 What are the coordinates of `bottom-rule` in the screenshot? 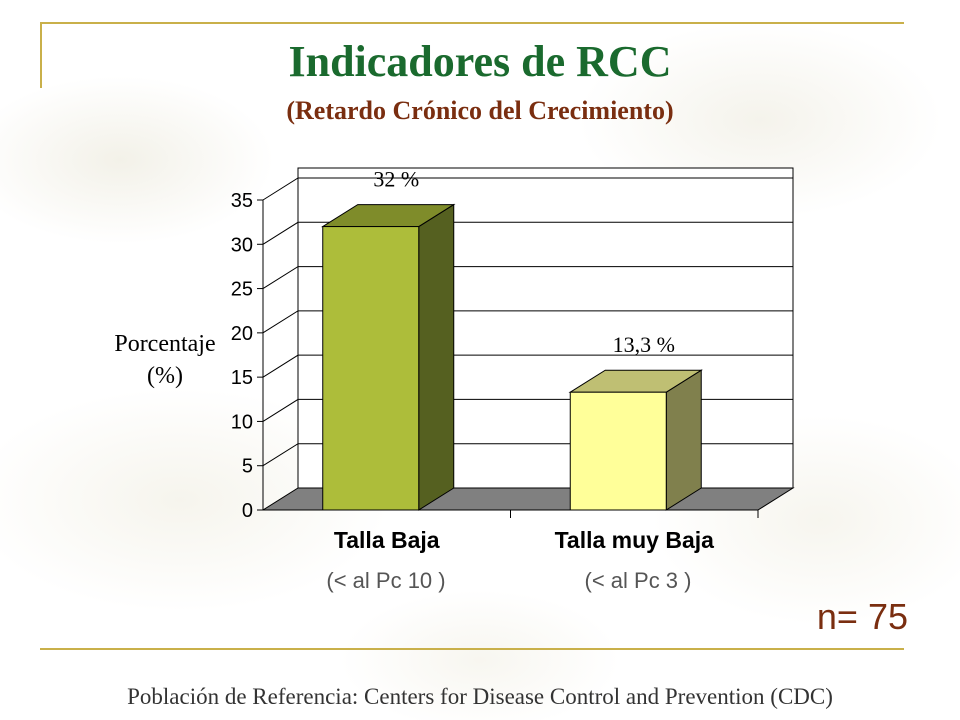 It's located at (472, 649).